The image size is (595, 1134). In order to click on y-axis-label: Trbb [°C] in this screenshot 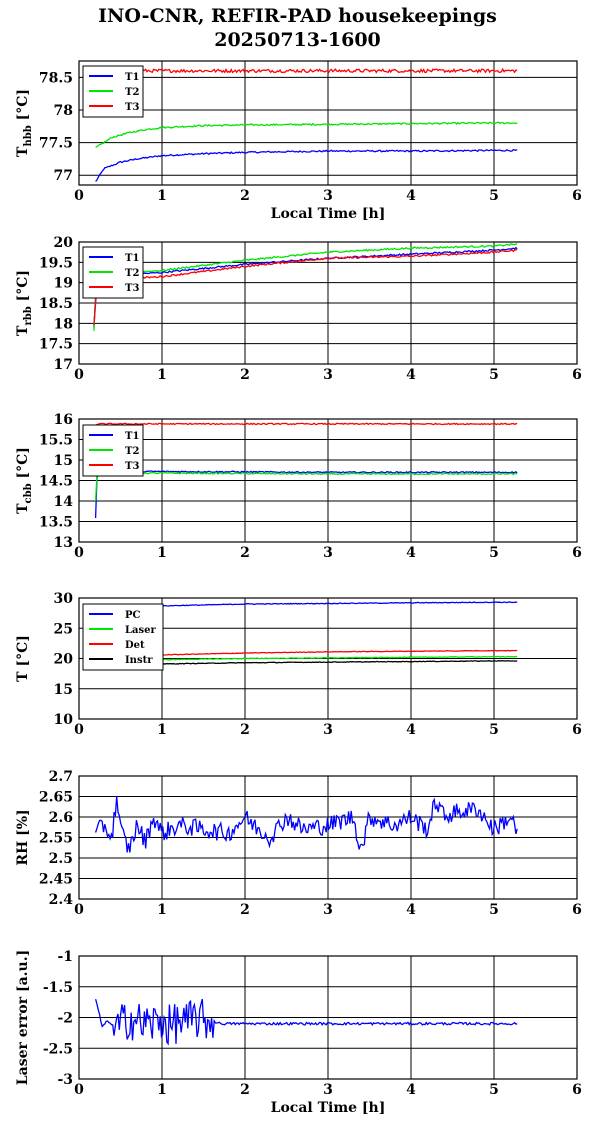, I will do `click(24, 303)`.